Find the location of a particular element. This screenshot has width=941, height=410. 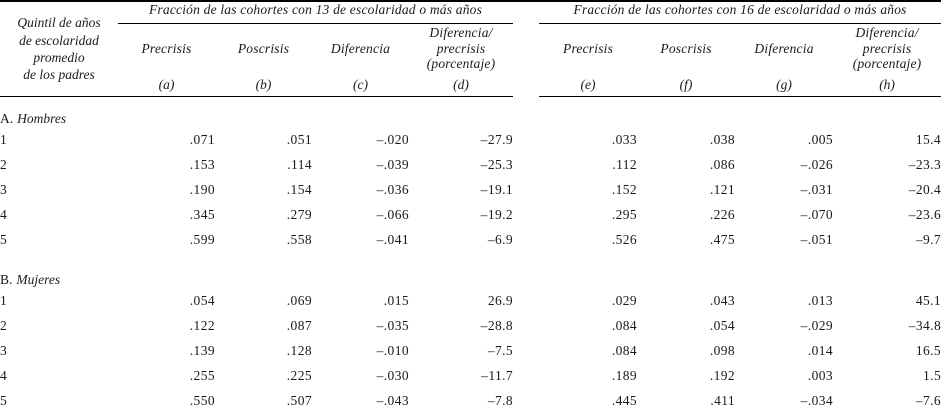

value-cell: .226 is located at coordinates (722, 214).